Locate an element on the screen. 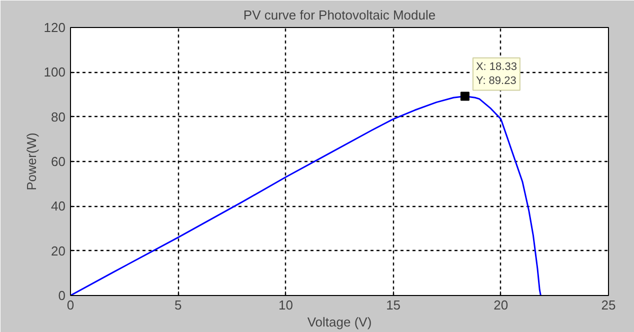 This screenshot has width=634, height=332. x-tick-label: 20 is located at coordinates (501, 305).